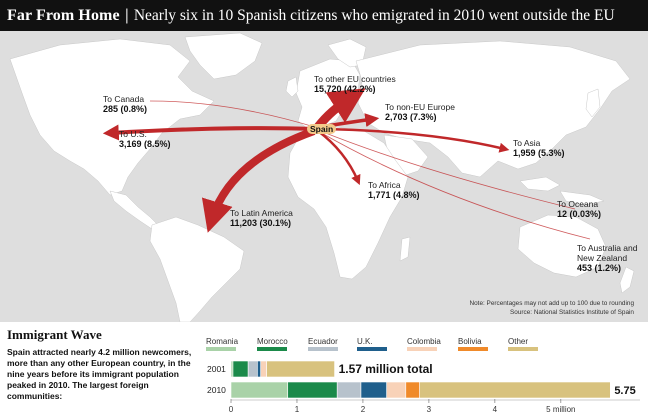  I want to click on label-asia: To Asia 1,959 (5.3%), so click(539, 148).